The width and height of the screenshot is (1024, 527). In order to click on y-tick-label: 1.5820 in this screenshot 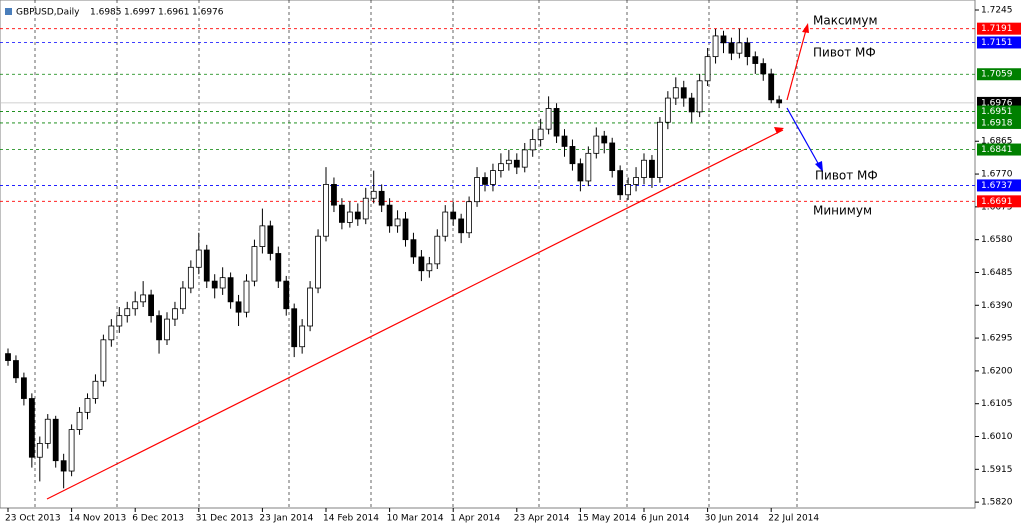, I will do `click(997, 503)`.